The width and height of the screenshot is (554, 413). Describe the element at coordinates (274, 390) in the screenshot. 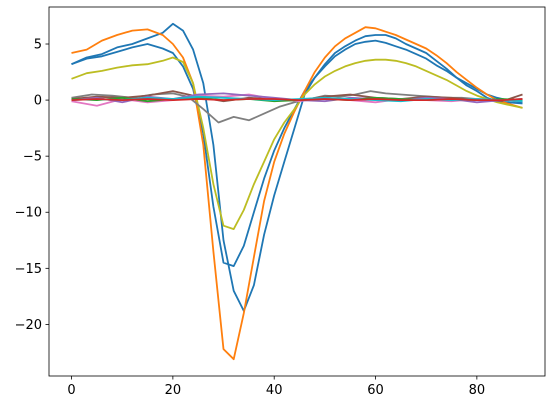

I see `x-tick-label: 40` at that location.